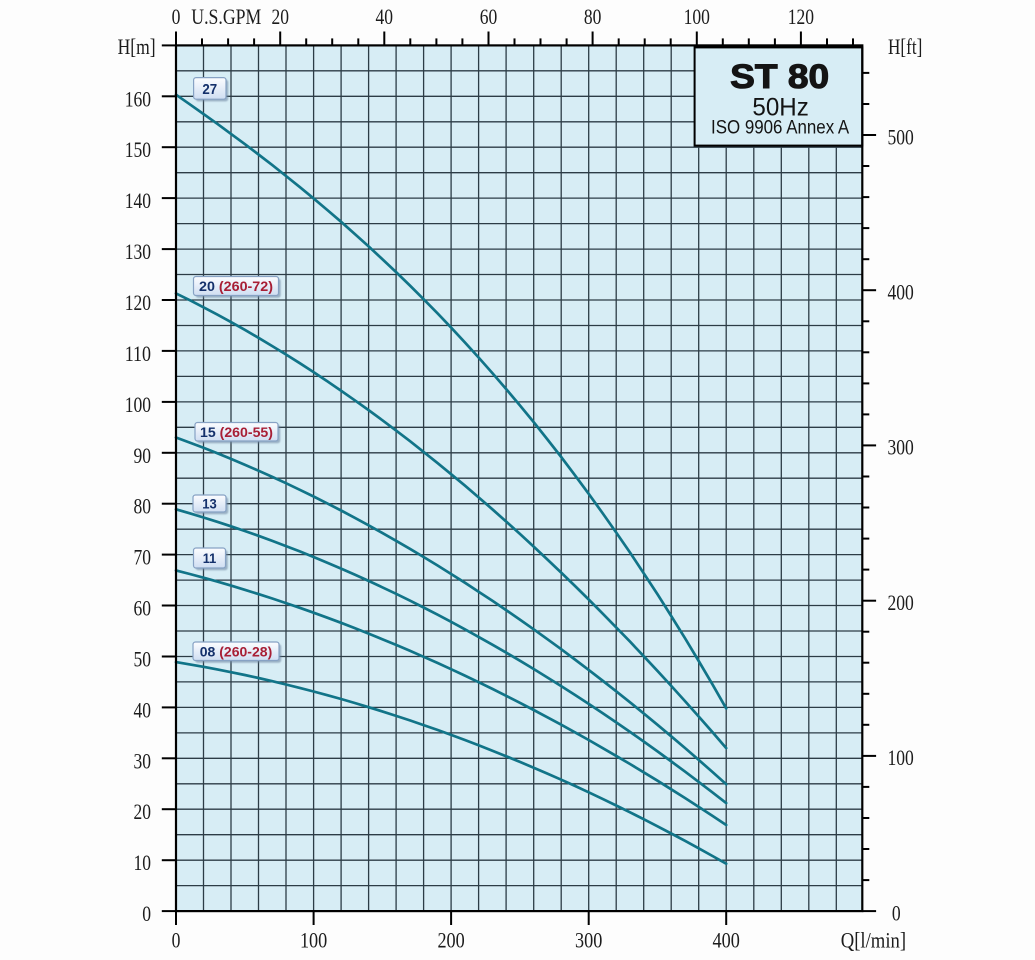 The height and width of the screenshot is (960, 1035). Describe the element at coordinates (780, 128) in the screenshot. I see `svg-text: ISO 9906 Annex A` at that location.